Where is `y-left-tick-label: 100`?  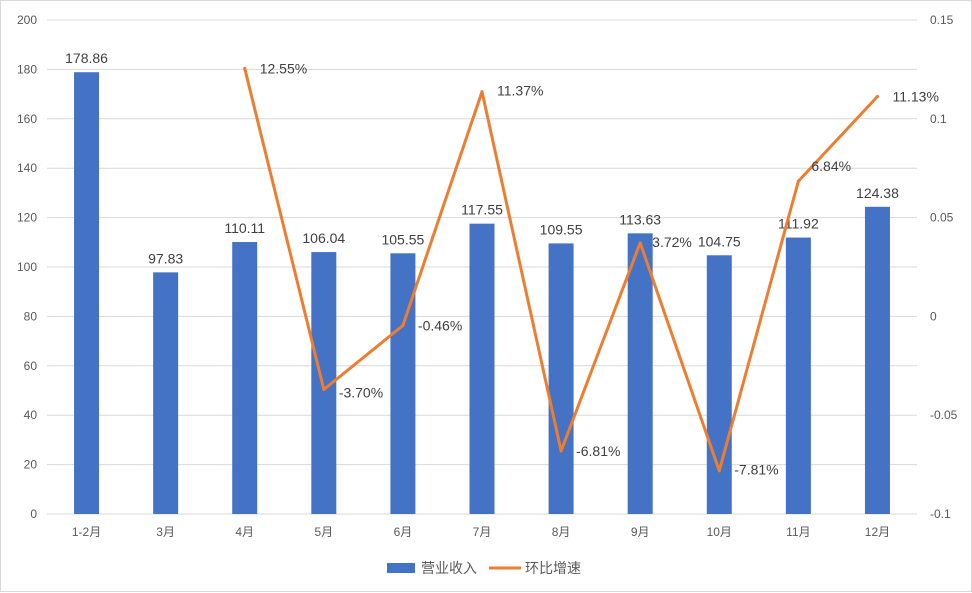
y-left-tick-label: 100 is located at coordinates (27, 267).